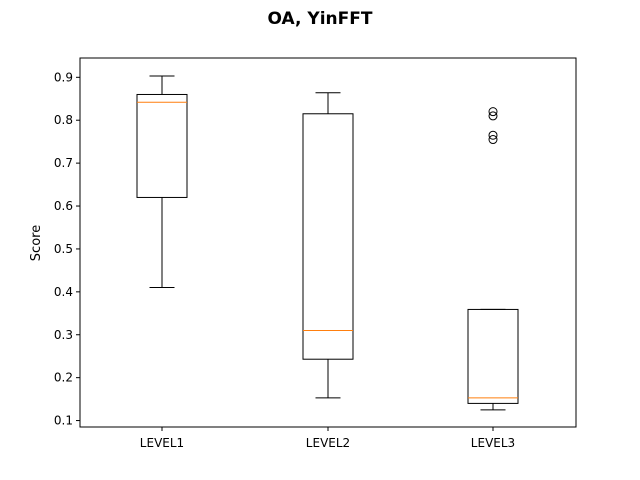 The height and width of the screenshot is (480, 640). Describe the element at coordinates (63, 77) in the screenshot. I see `y-tick-label: 0.9` at that location.